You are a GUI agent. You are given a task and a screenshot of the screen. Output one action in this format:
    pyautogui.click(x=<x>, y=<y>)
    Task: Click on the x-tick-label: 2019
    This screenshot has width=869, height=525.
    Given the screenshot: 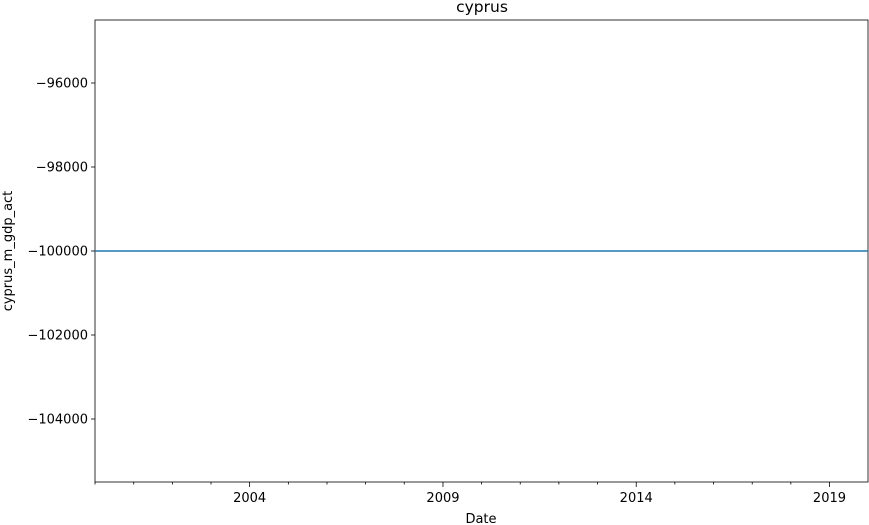 What is the action you would take?
    pyautogui.click(x=829, y=498)
    